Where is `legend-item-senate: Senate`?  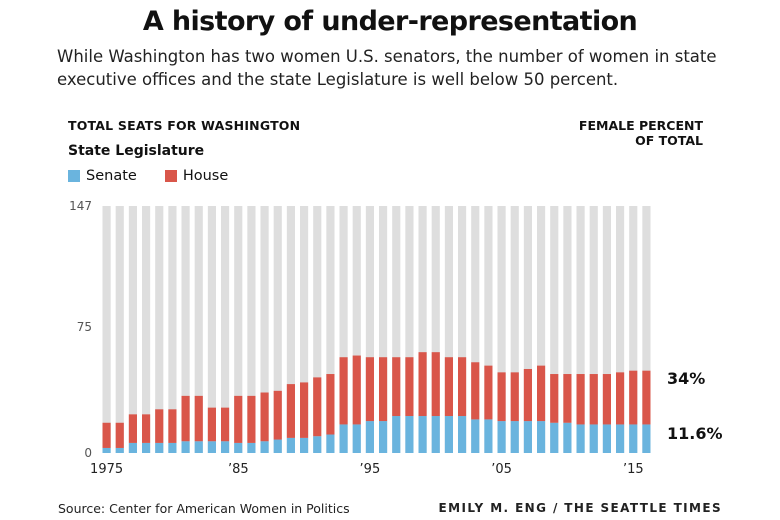 legend-item-senate: Senate is located at coordinates (102, 176).